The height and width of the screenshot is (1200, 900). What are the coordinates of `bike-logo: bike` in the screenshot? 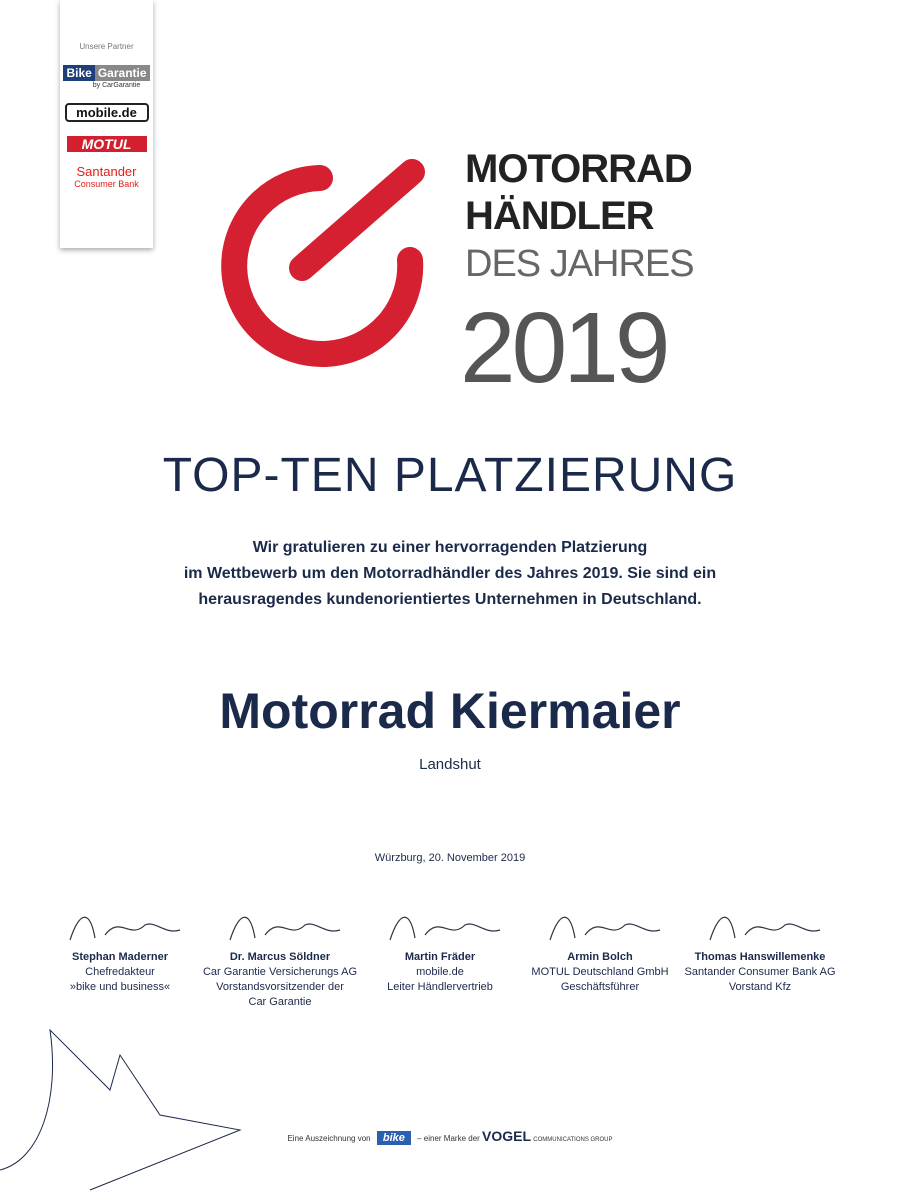 It's located at (393, 1138).